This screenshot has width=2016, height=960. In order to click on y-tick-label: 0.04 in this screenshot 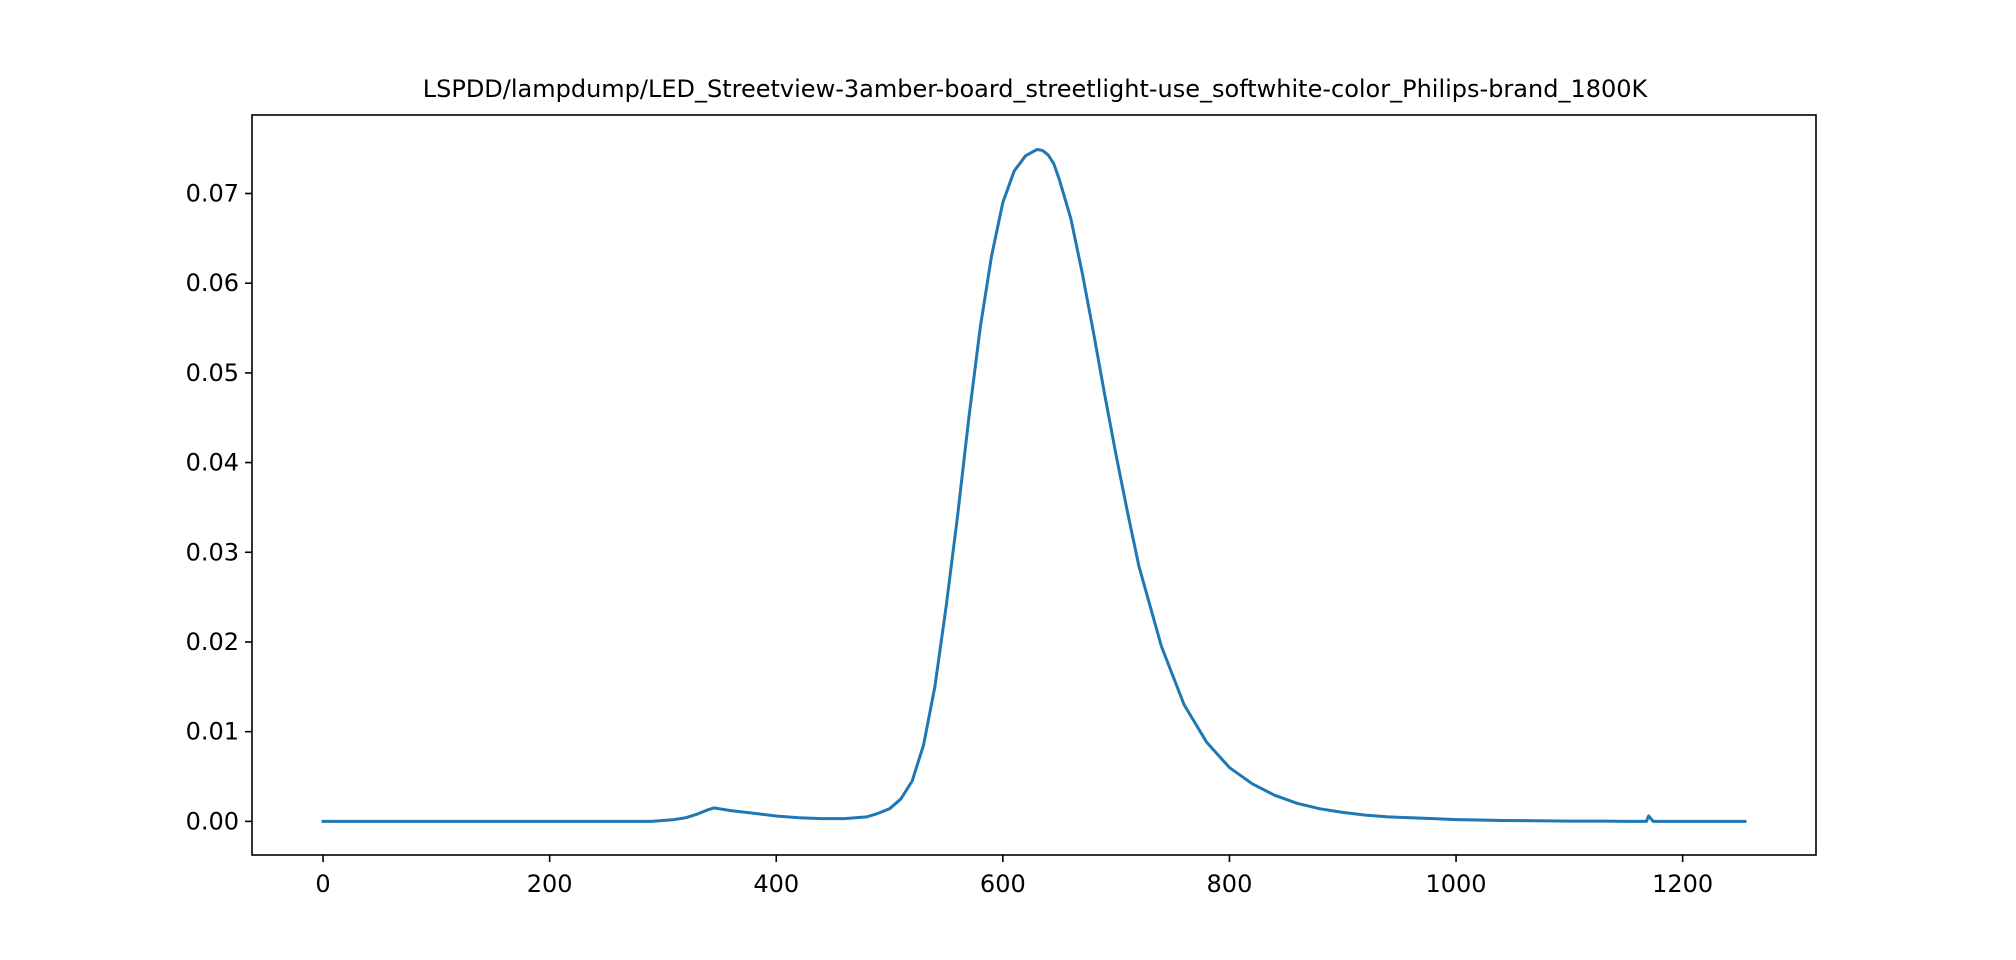, I will do `click(212, 463)`.